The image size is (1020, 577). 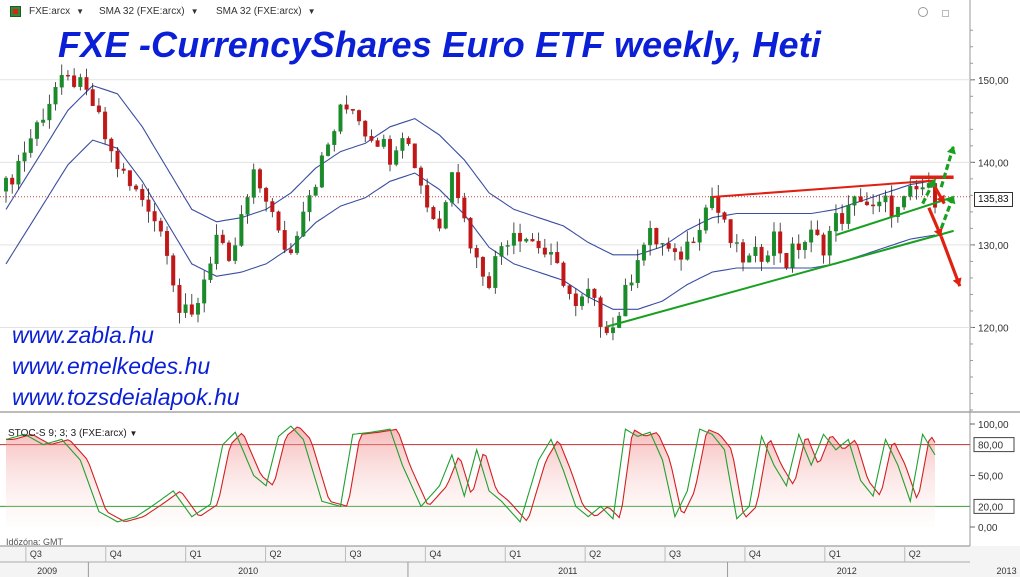 What do you see at coordinates (248, 571) in the screenshot?
I see `year-label: 2010` at bounding box center [248, 571].